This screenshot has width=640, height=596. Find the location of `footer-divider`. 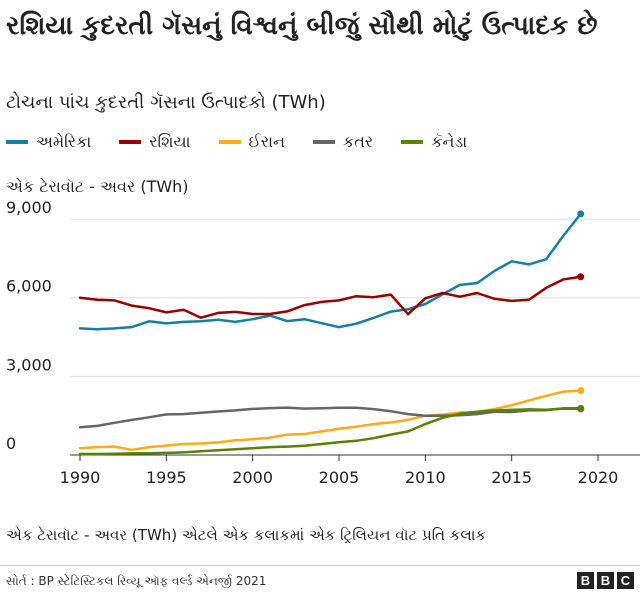

footer-divider is located at coordinates (320, 565).